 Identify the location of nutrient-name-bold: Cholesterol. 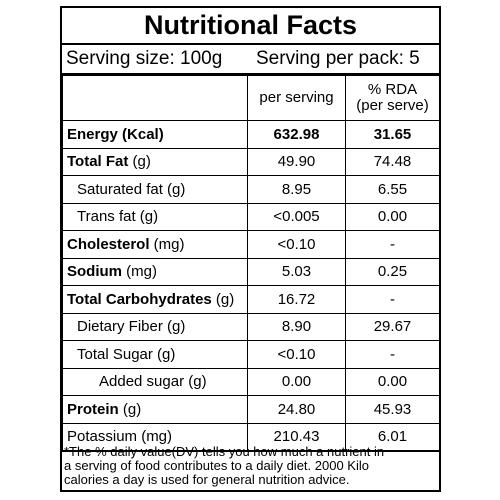
(108, 244).